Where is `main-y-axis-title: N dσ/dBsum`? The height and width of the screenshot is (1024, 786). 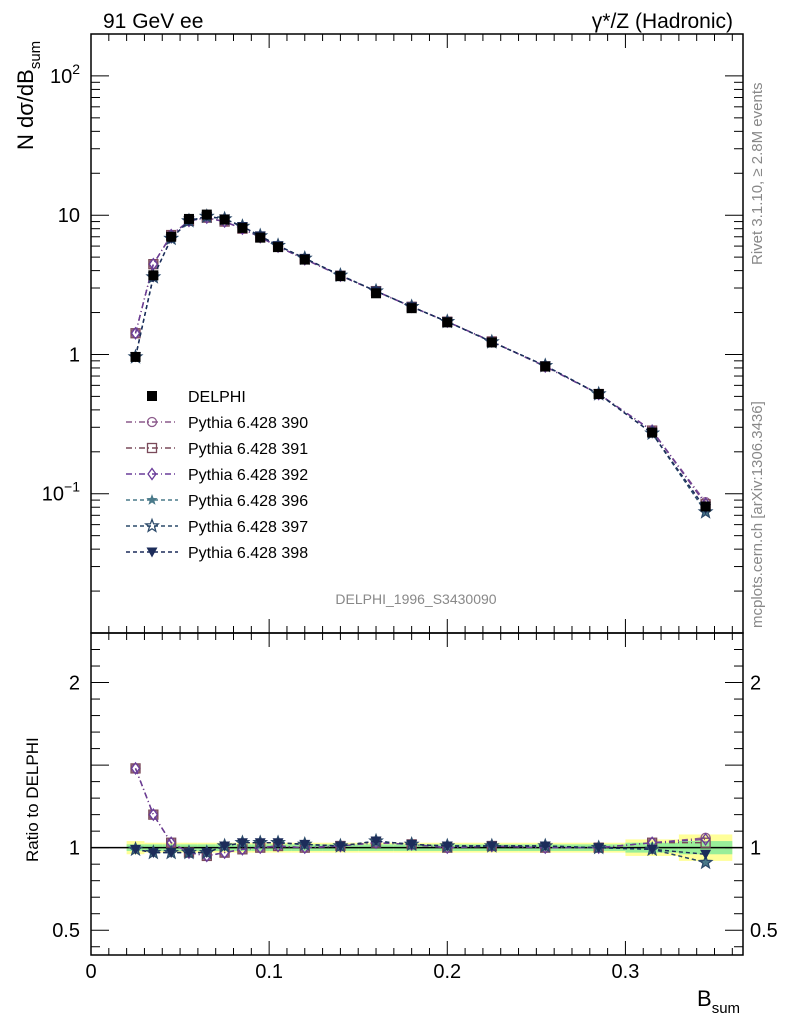
main-y-axis-title: N dσ/dBsum is located at coordinates (28, 95).